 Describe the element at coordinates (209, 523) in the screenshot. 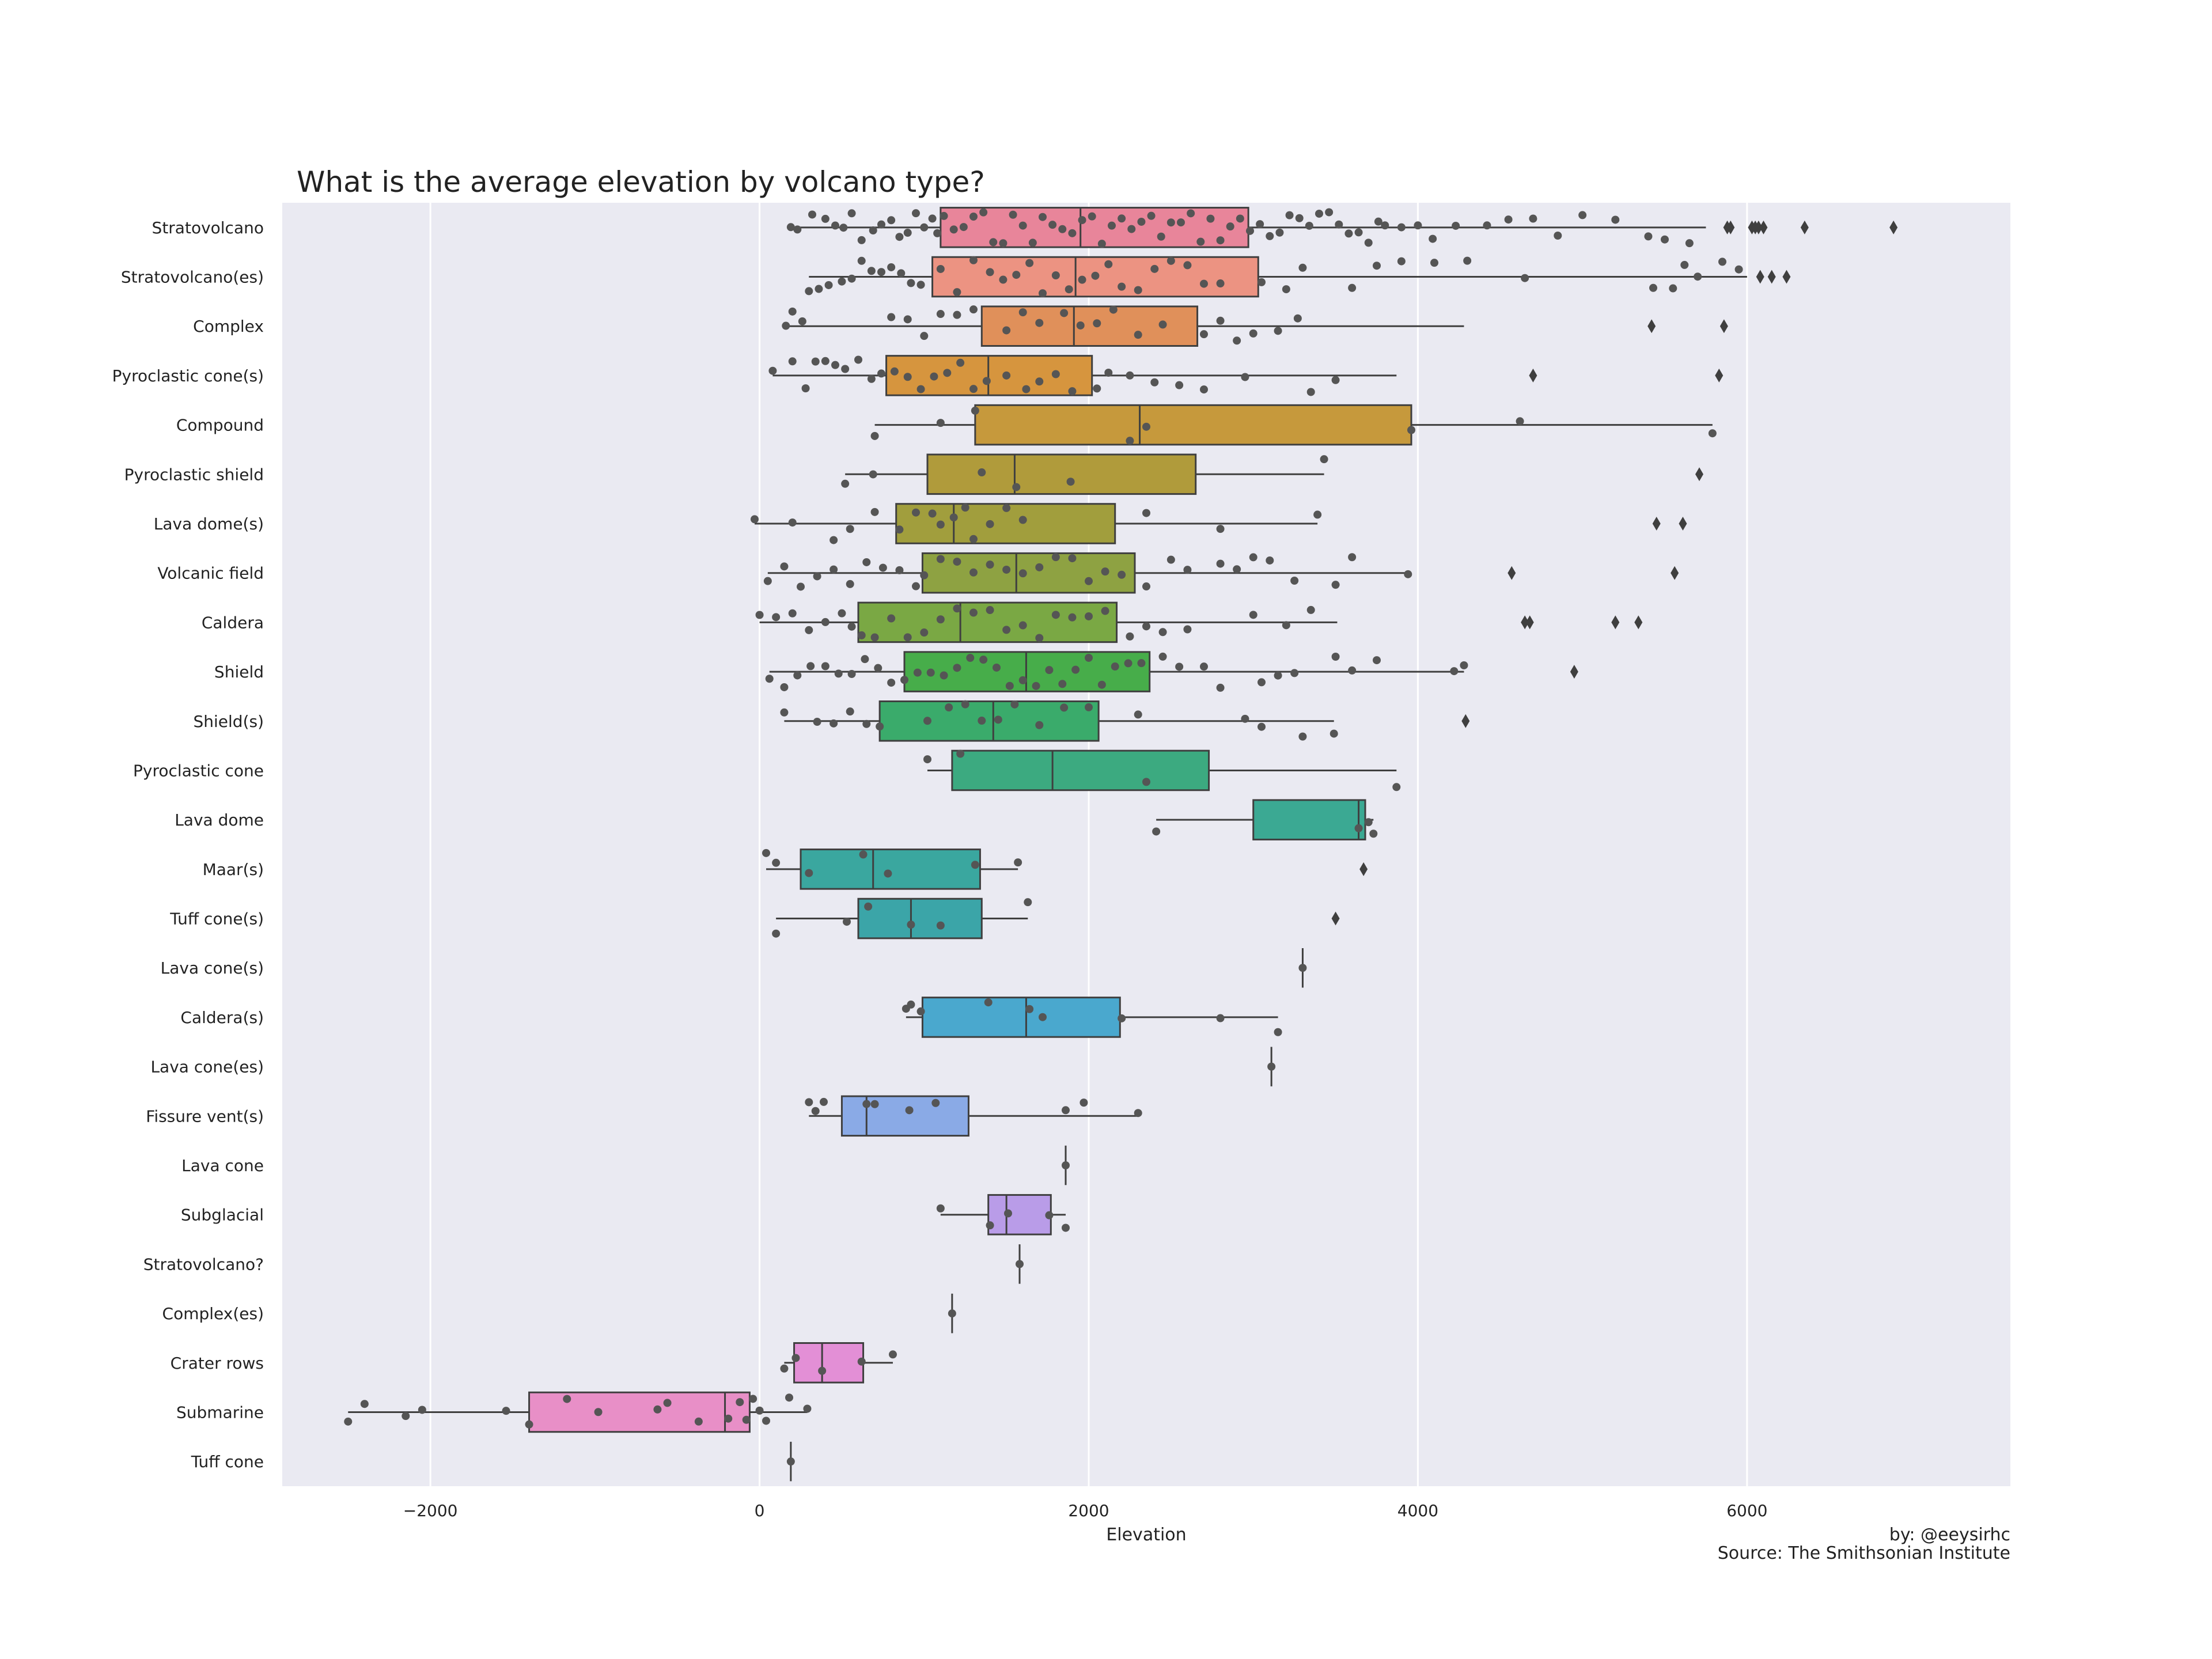

I see `y-tick-label: Lava dome(s)` at that location.